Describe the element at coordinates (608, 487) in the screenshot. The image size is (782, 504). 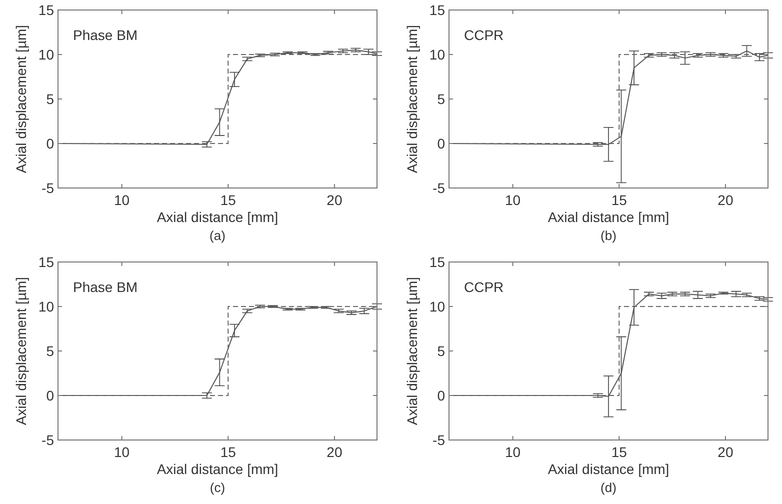
I see `text: (d)` at that location.